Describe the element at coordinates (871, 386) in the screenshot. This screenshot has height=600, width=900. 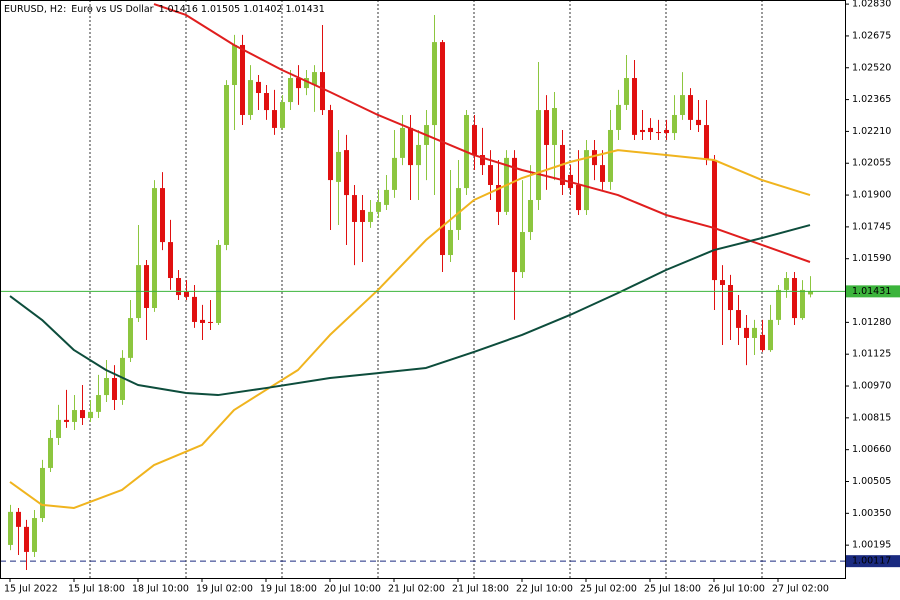
I see `y-tick-label: 1.00970` at that location.